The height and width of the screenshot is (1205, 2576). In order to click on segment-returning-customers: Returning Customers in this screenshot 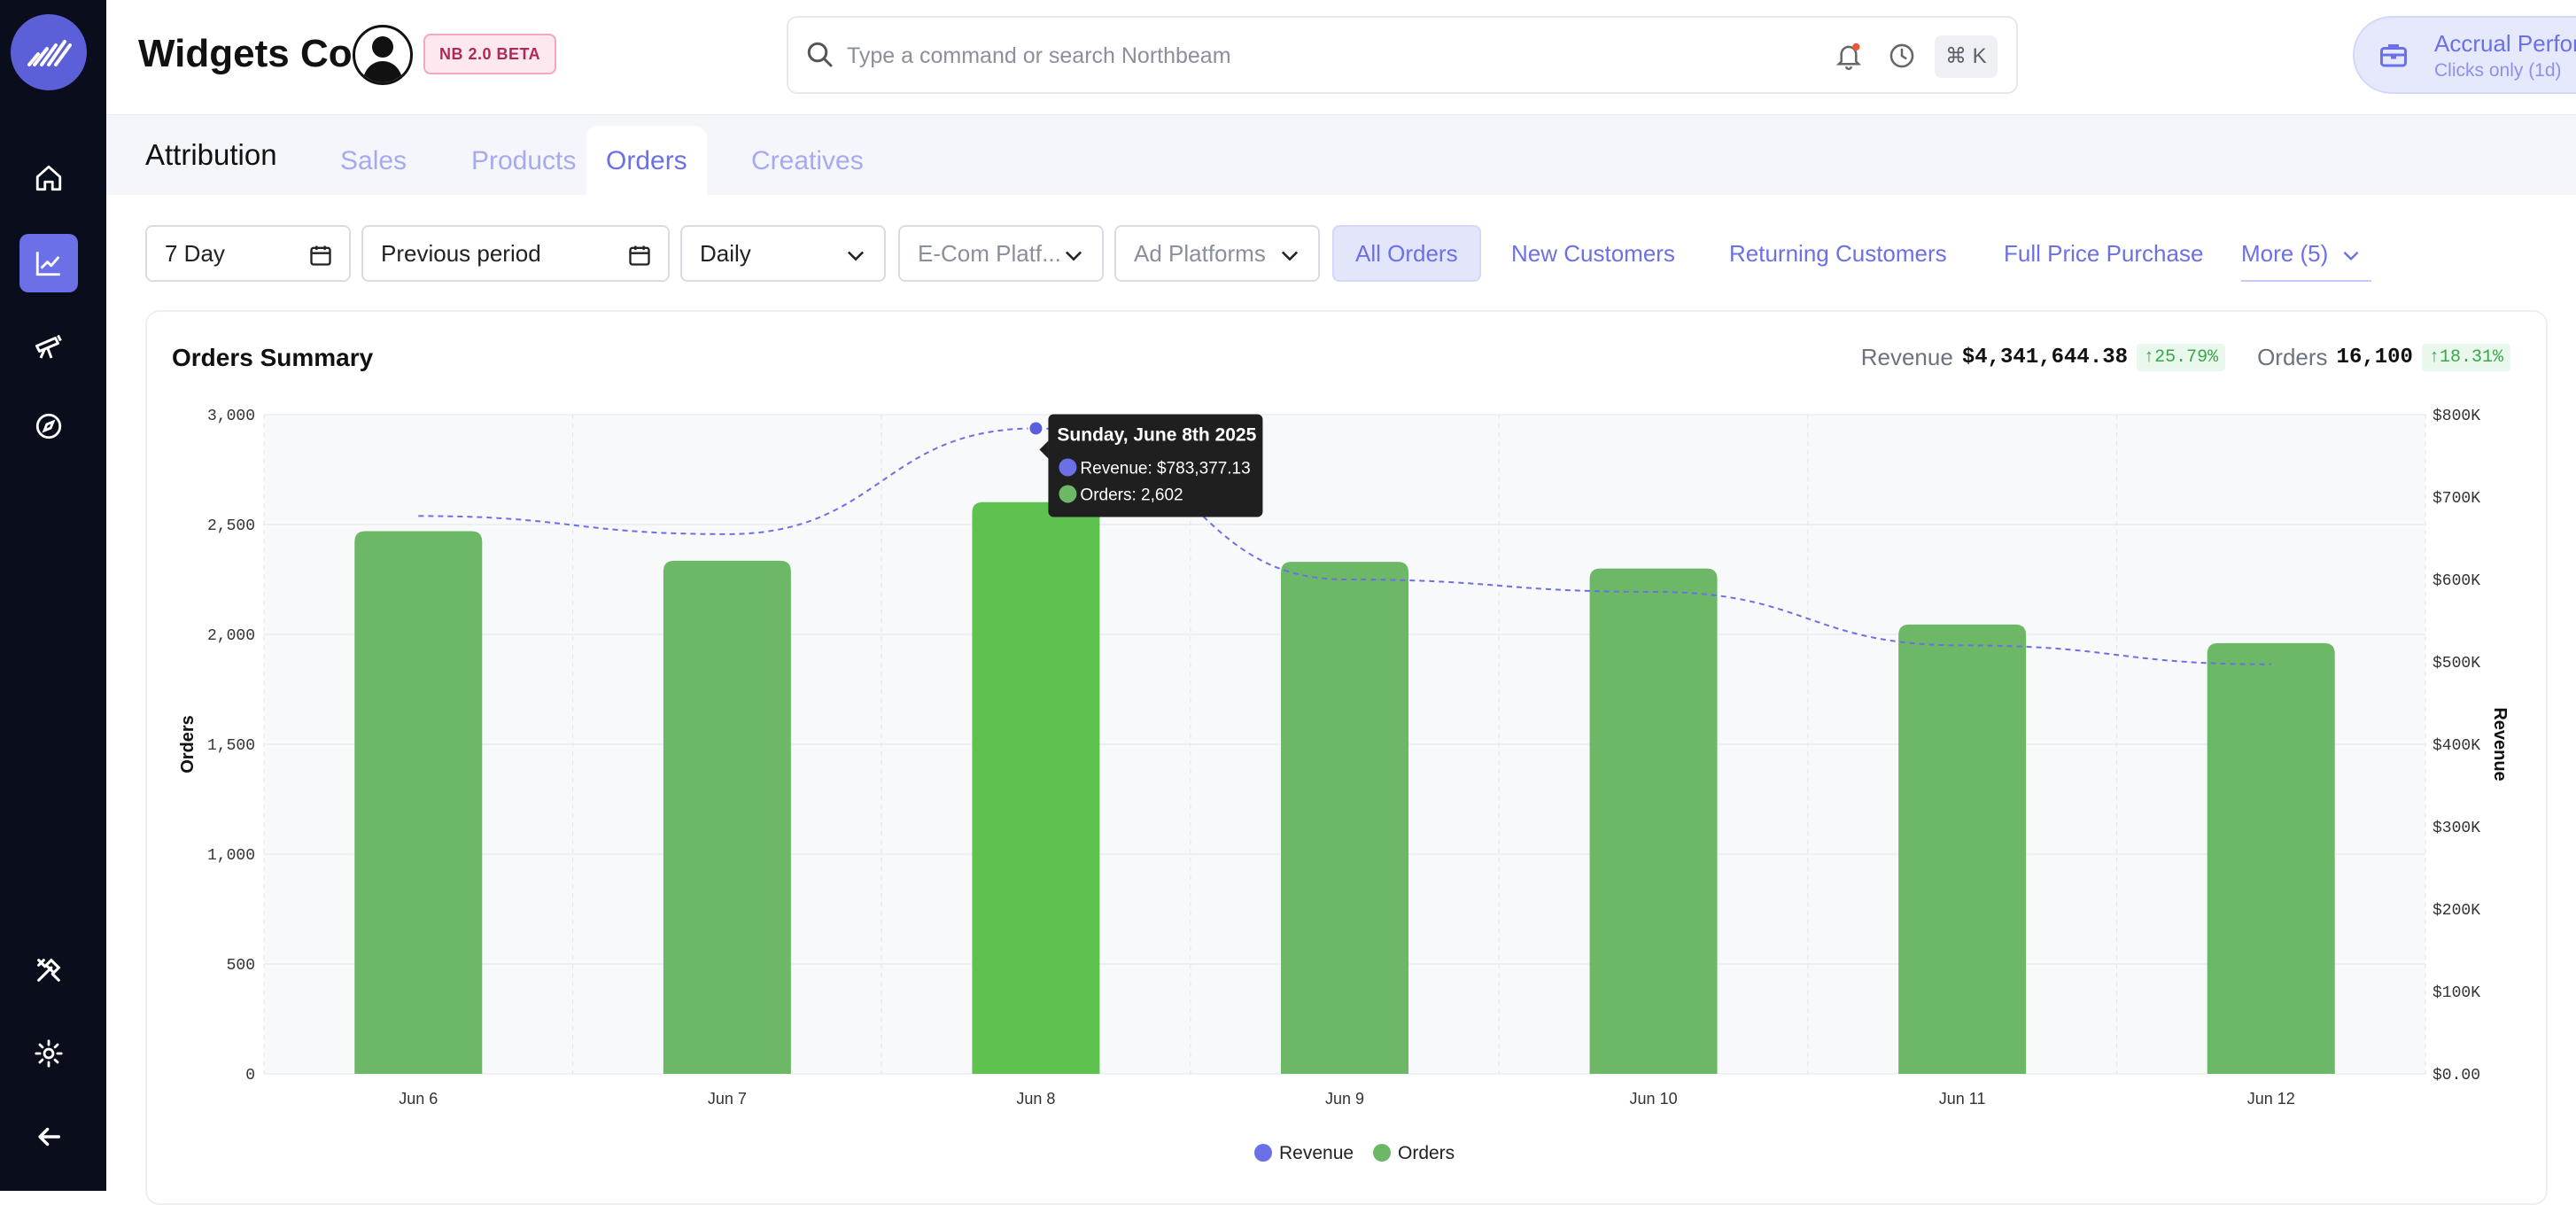, I will do `click(1838, 253)`.